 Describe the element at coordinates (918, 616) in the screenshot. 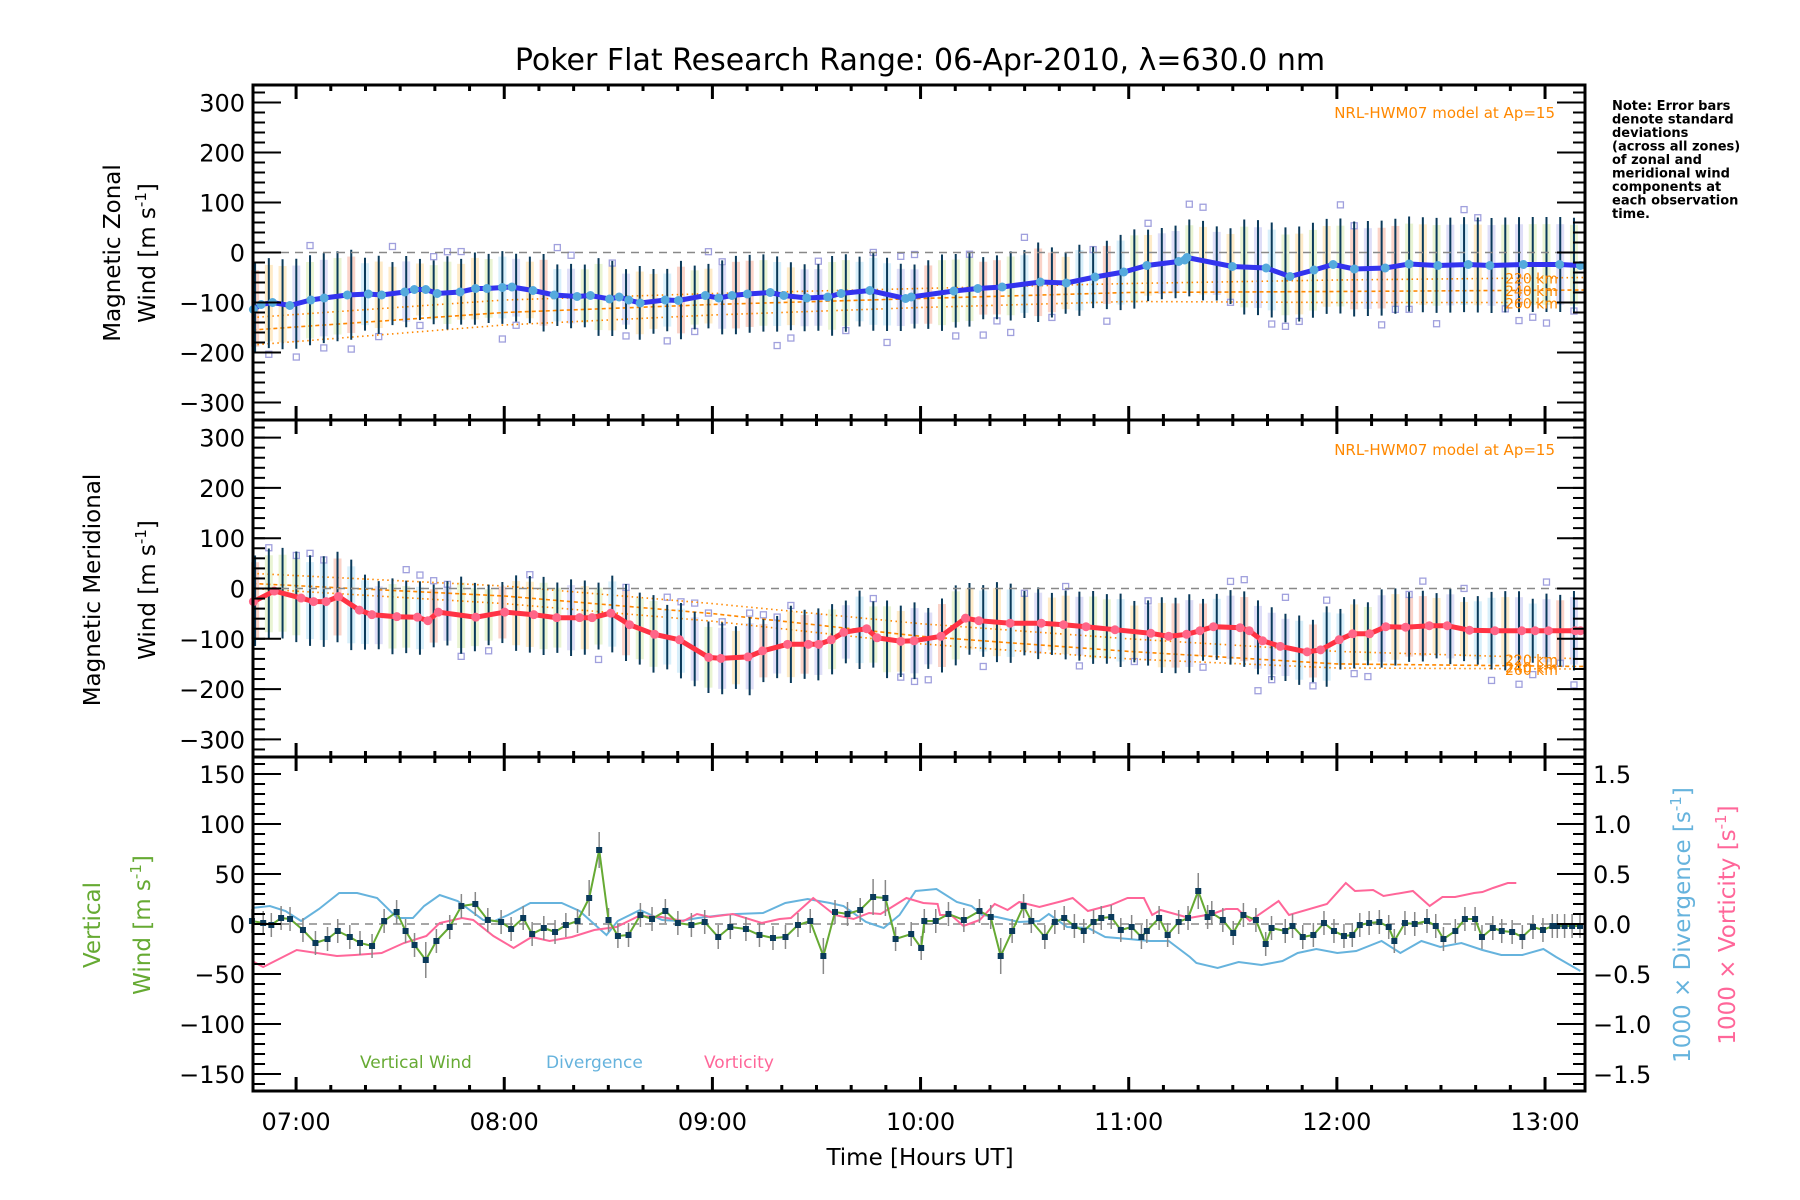

I see `model-curve-220km` at that location.